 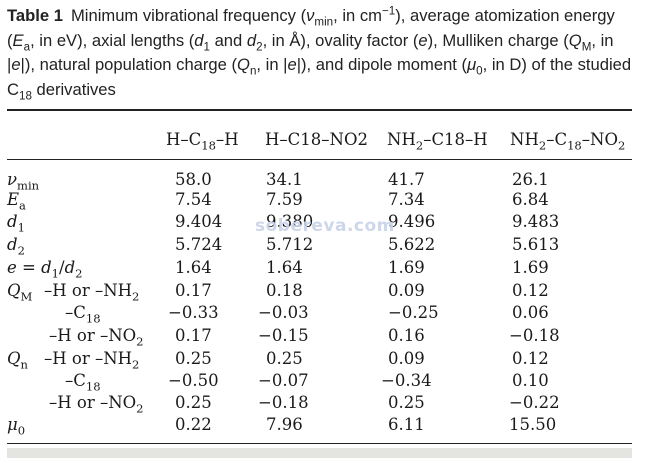 I want to click on table-row: –C18 −0.33 −0.03 −0.25 0.06, so click(x=322, y=314).